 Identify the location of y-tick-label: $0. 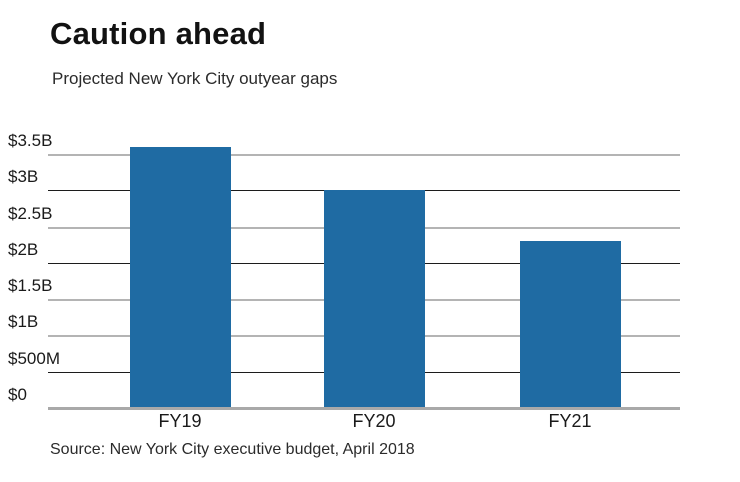
(17, 394).